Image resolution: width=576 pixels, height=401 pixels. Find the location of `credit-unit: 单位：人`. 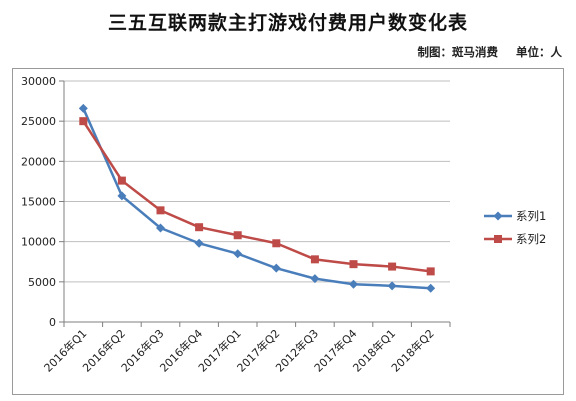

credit-unit: 单位：人 is located at coordinates (539, 52).